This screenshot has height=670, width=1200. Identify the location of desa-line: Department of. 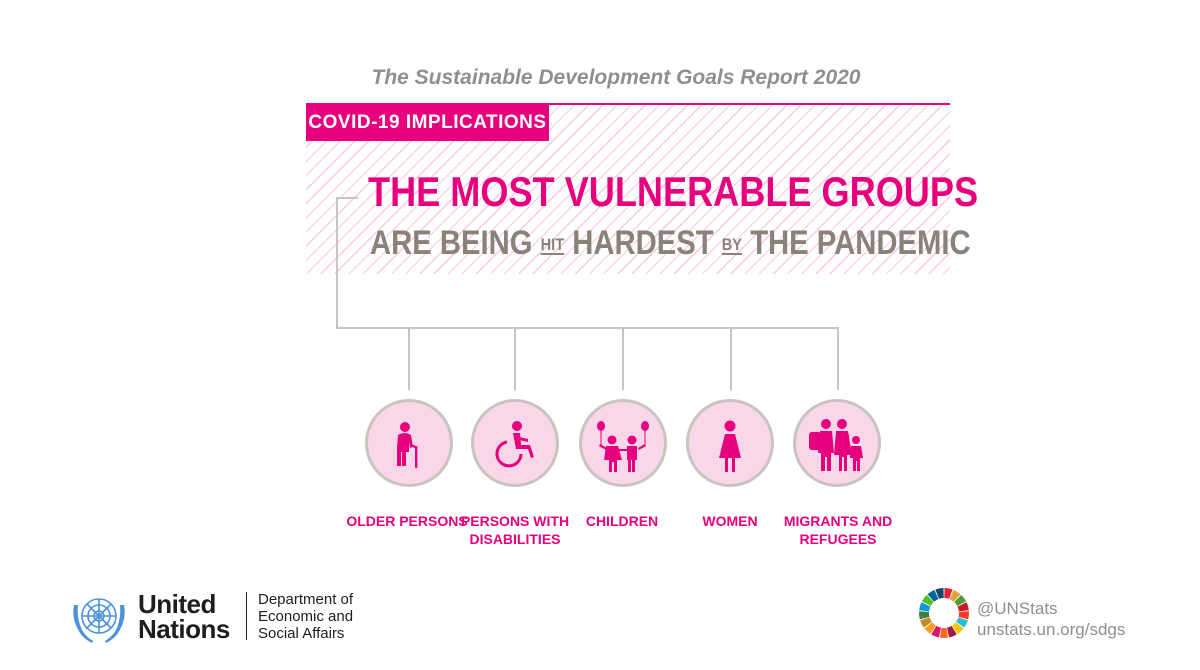
(306, 599).